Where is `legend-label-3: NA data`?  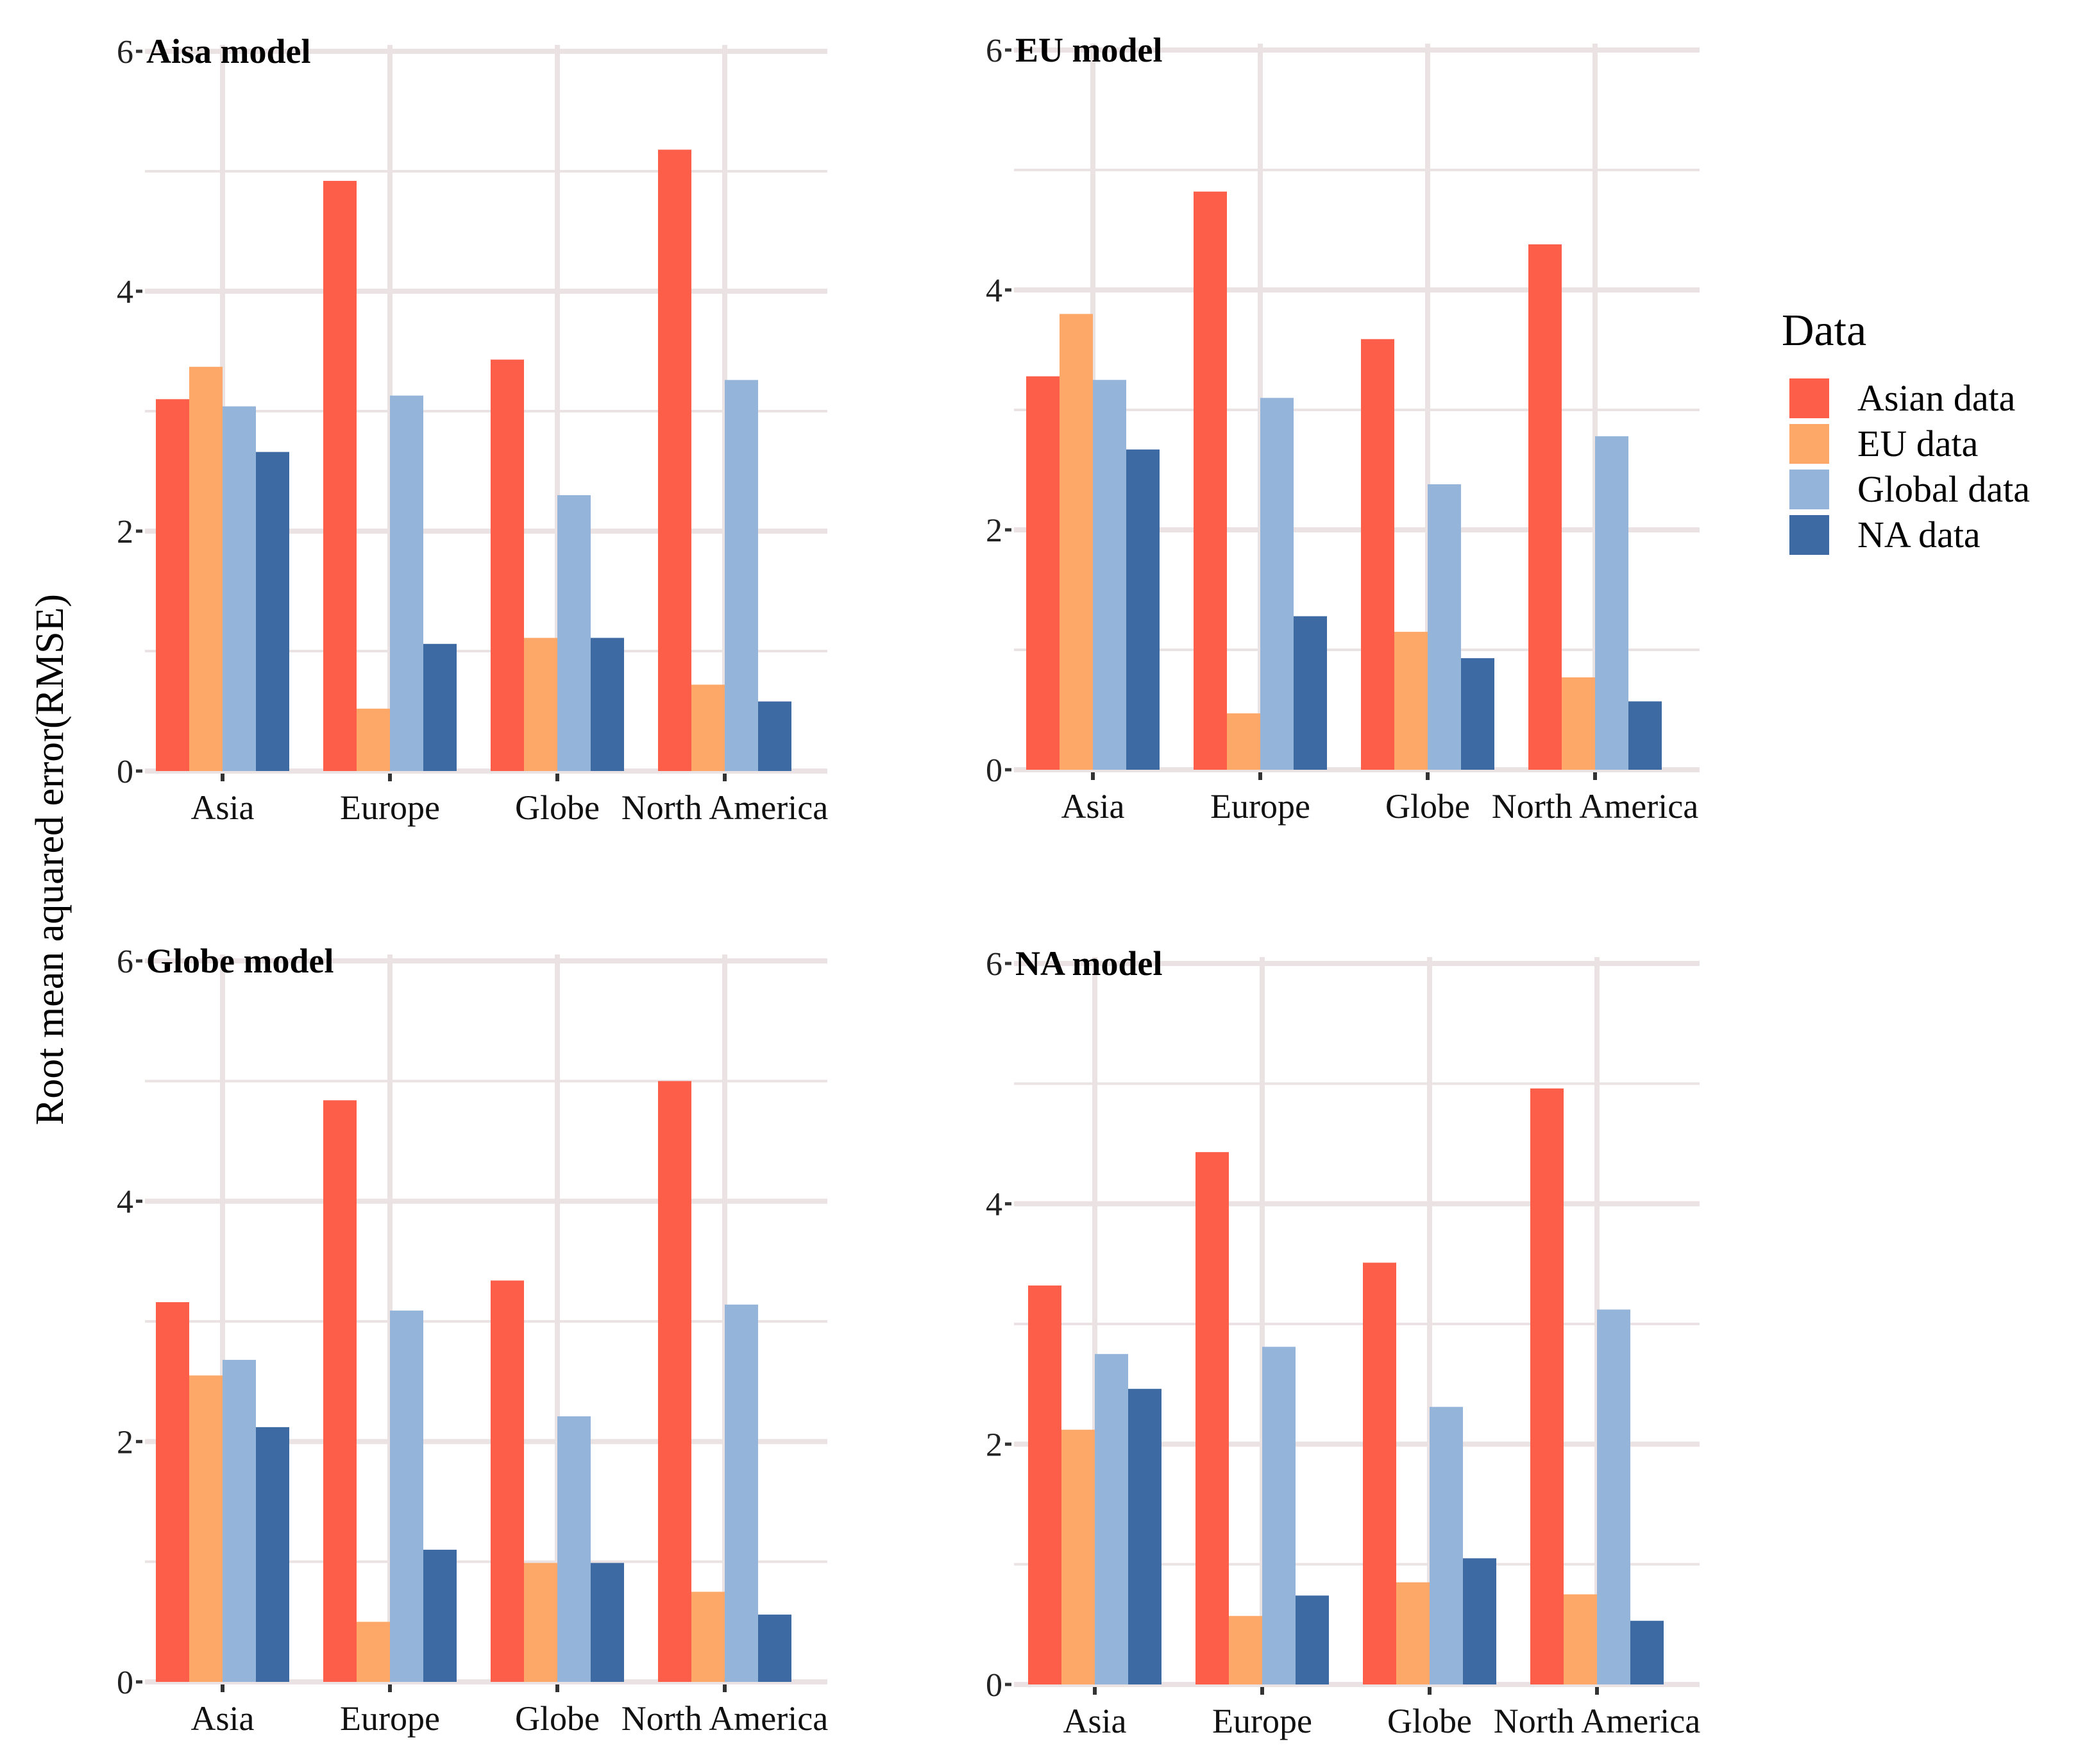
legend-label-3: NA data is located at coordinates (1919, 534).